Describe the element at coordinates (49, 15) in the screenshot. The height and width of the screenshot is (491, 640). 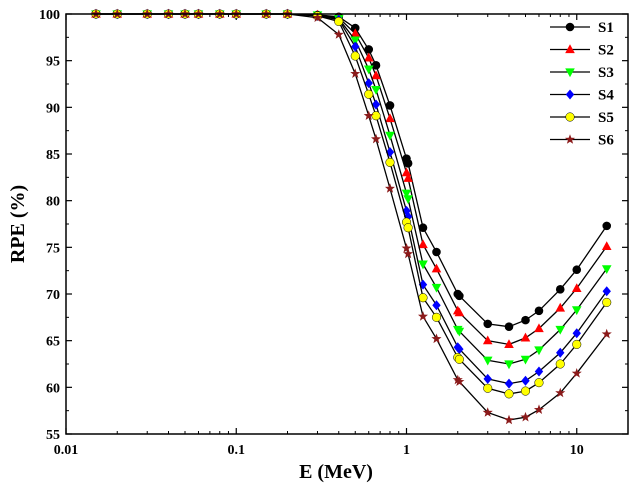
I see `y-tick-label: 100` at that location.